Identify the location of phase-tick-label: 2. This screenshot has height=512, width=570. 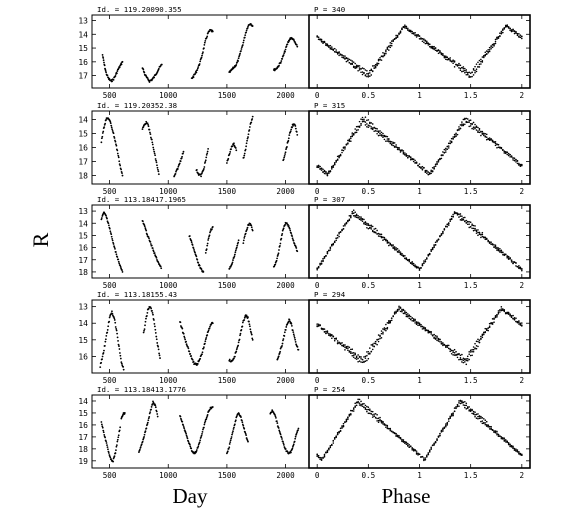
(522, 475).